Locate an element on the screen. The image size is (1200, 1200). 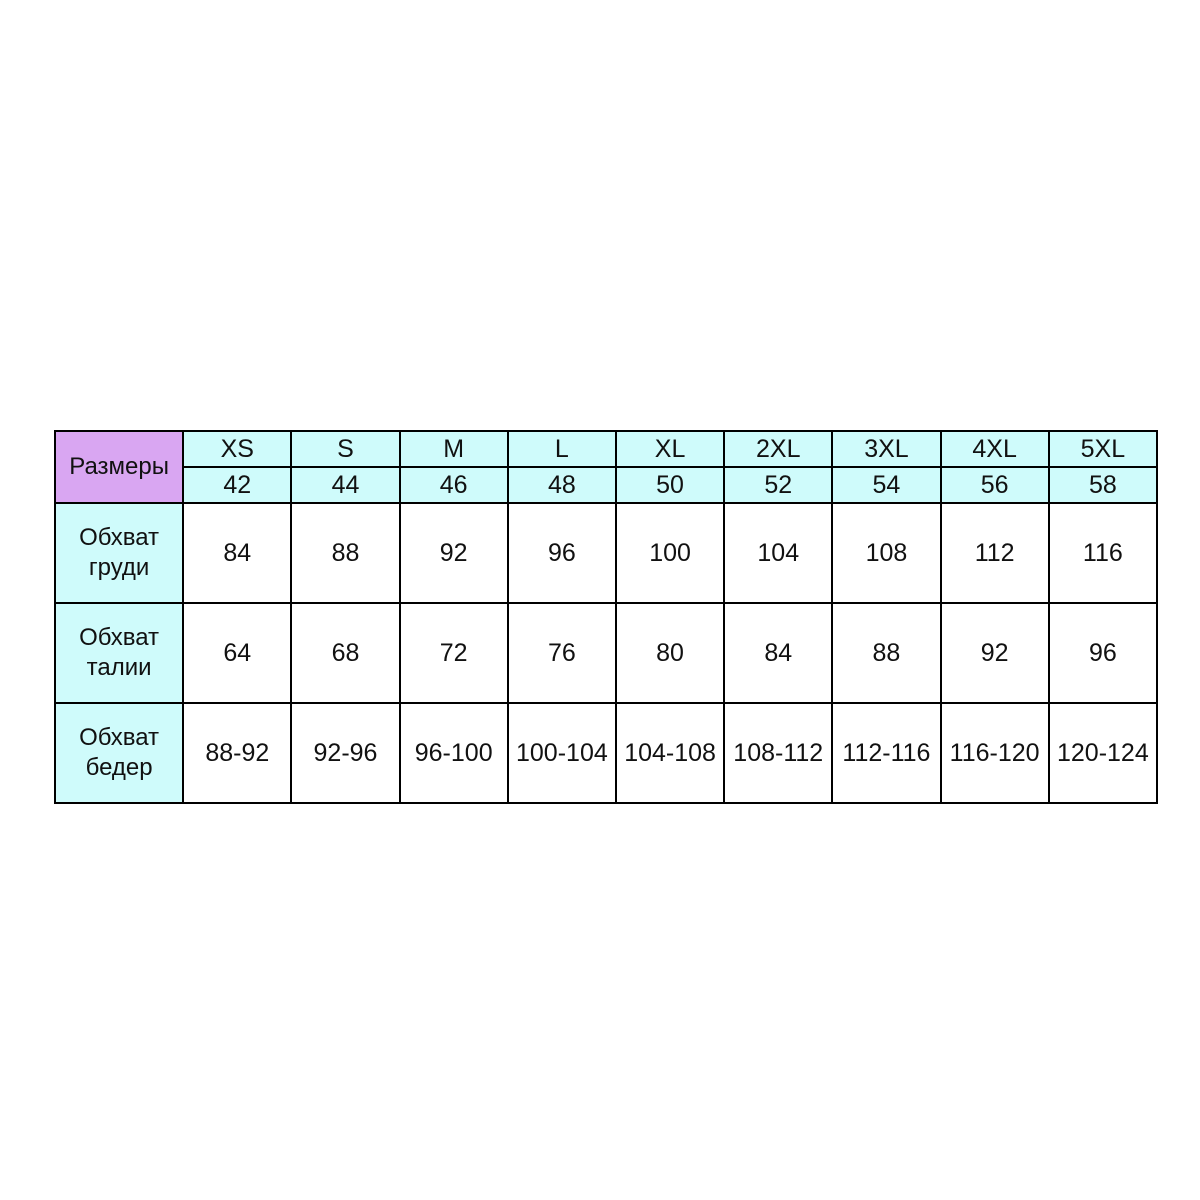
chest-value-l: 96 is located at coordinates (561, 553).